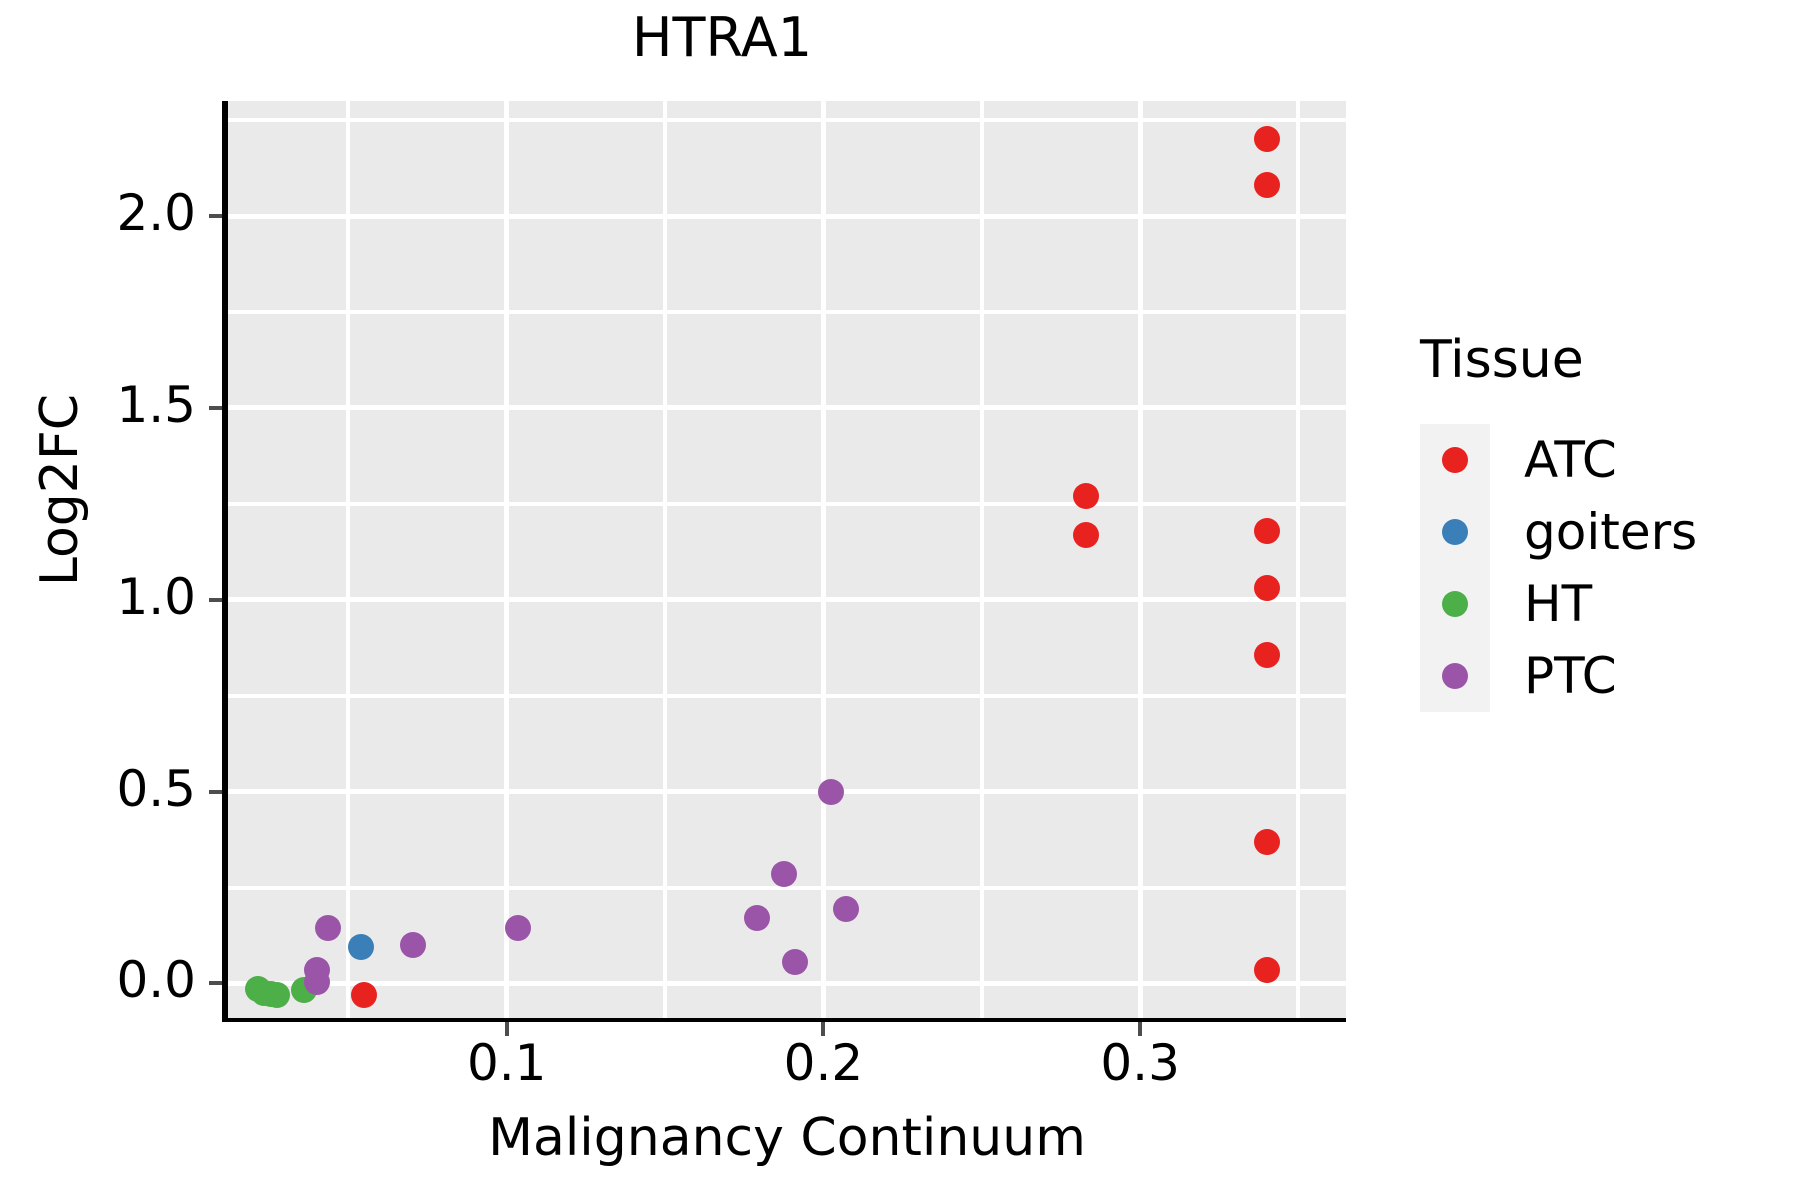 Image resolution: width=1800 pixels, height=1200 pixels. I want to click on x-axis-label: Malignancy Continuum, so click(787, 1138).